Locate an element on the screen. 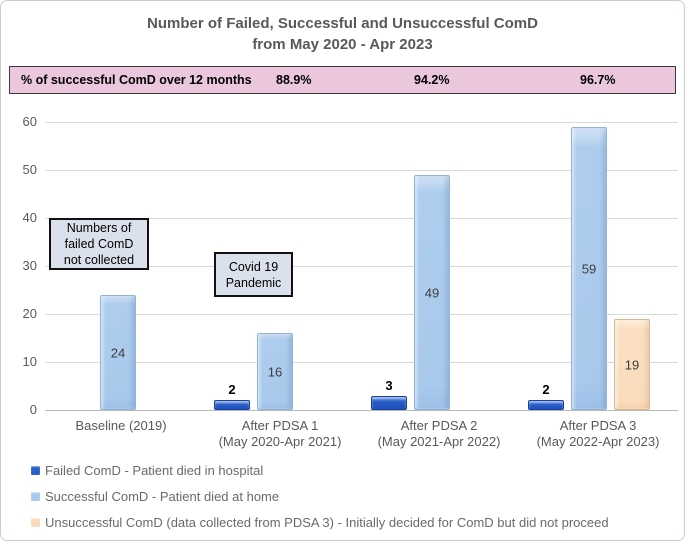  success-rate-banner-label: % of successful ComD over 12 months is located at coordinates (136, 80).